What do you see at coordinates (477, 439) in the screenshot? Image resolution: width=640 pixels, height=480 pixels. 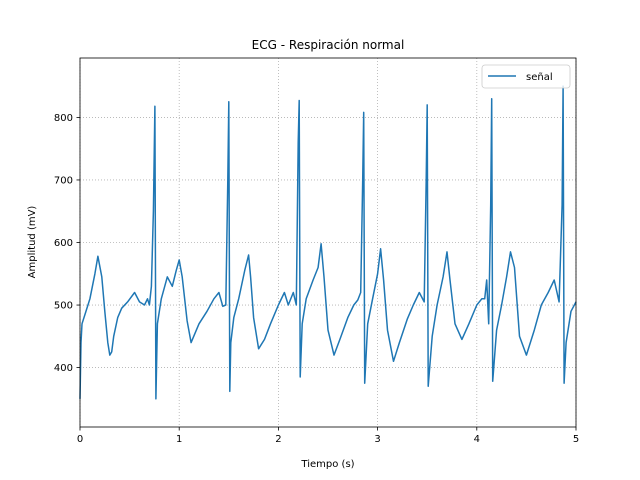 I see `x-tick-label: 4` at bounding box center [477, 439].